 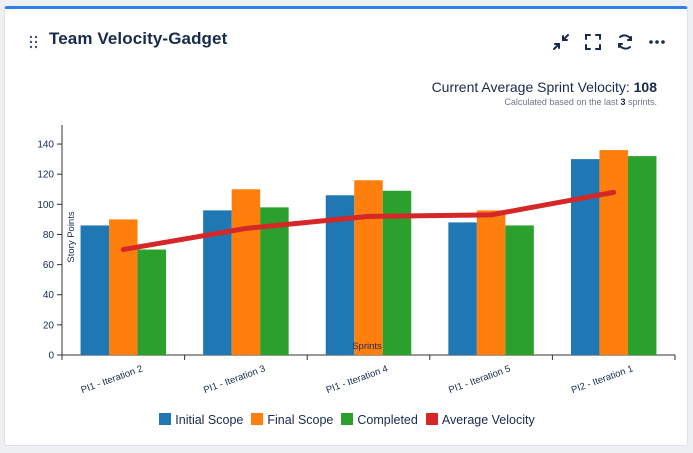 I want to click on average-velocity-line, so click(x=368, y=221).